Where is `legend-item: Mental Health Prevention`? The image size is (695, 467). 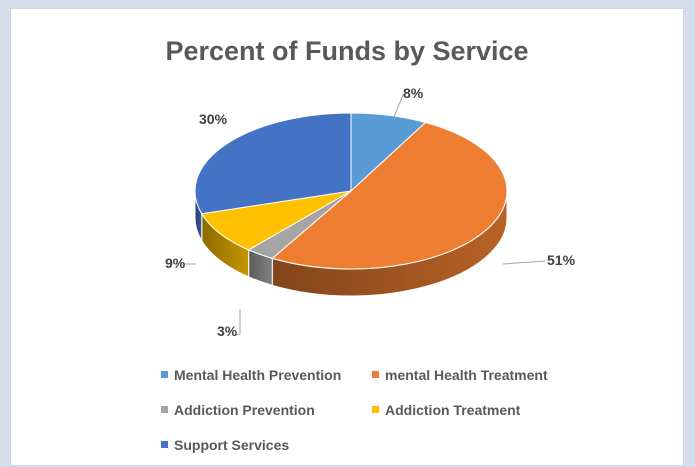
legend-item: Mental Health Prevention is located at coordinates (251, 375).